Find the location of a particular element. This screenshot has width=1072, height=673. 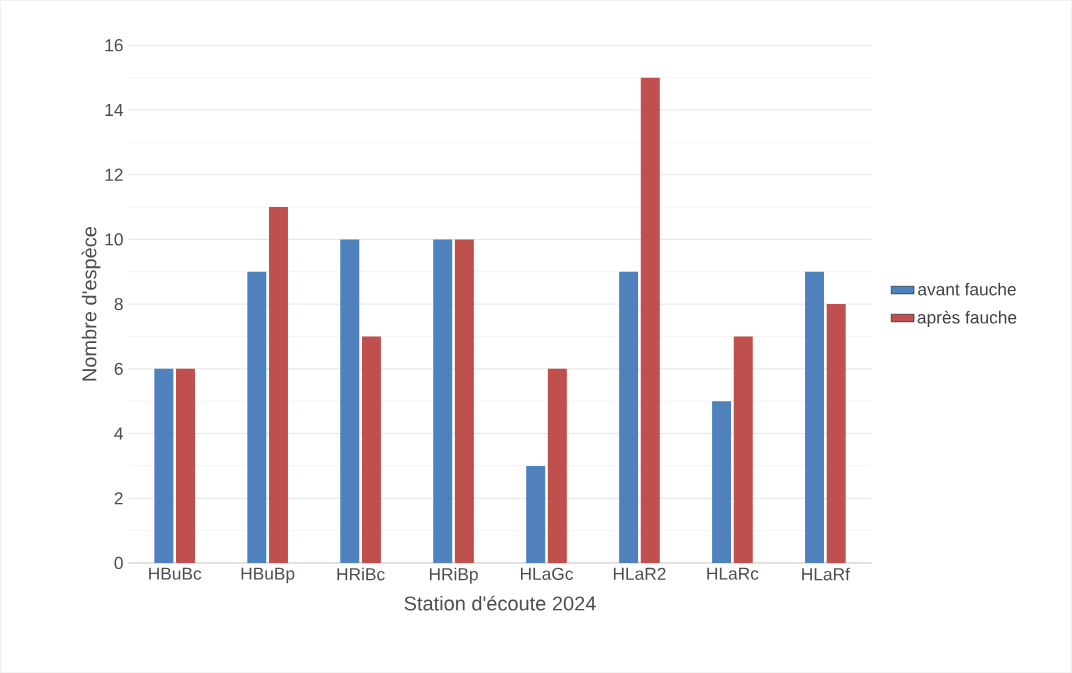

y-tick-label: 14 is located at coordinates (114, 109).